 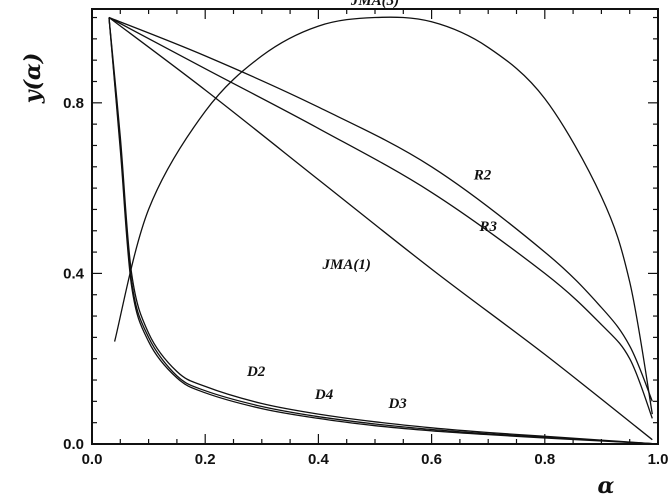 I want to click on x-tick-label: 0.2, so click(x=205, y=459).